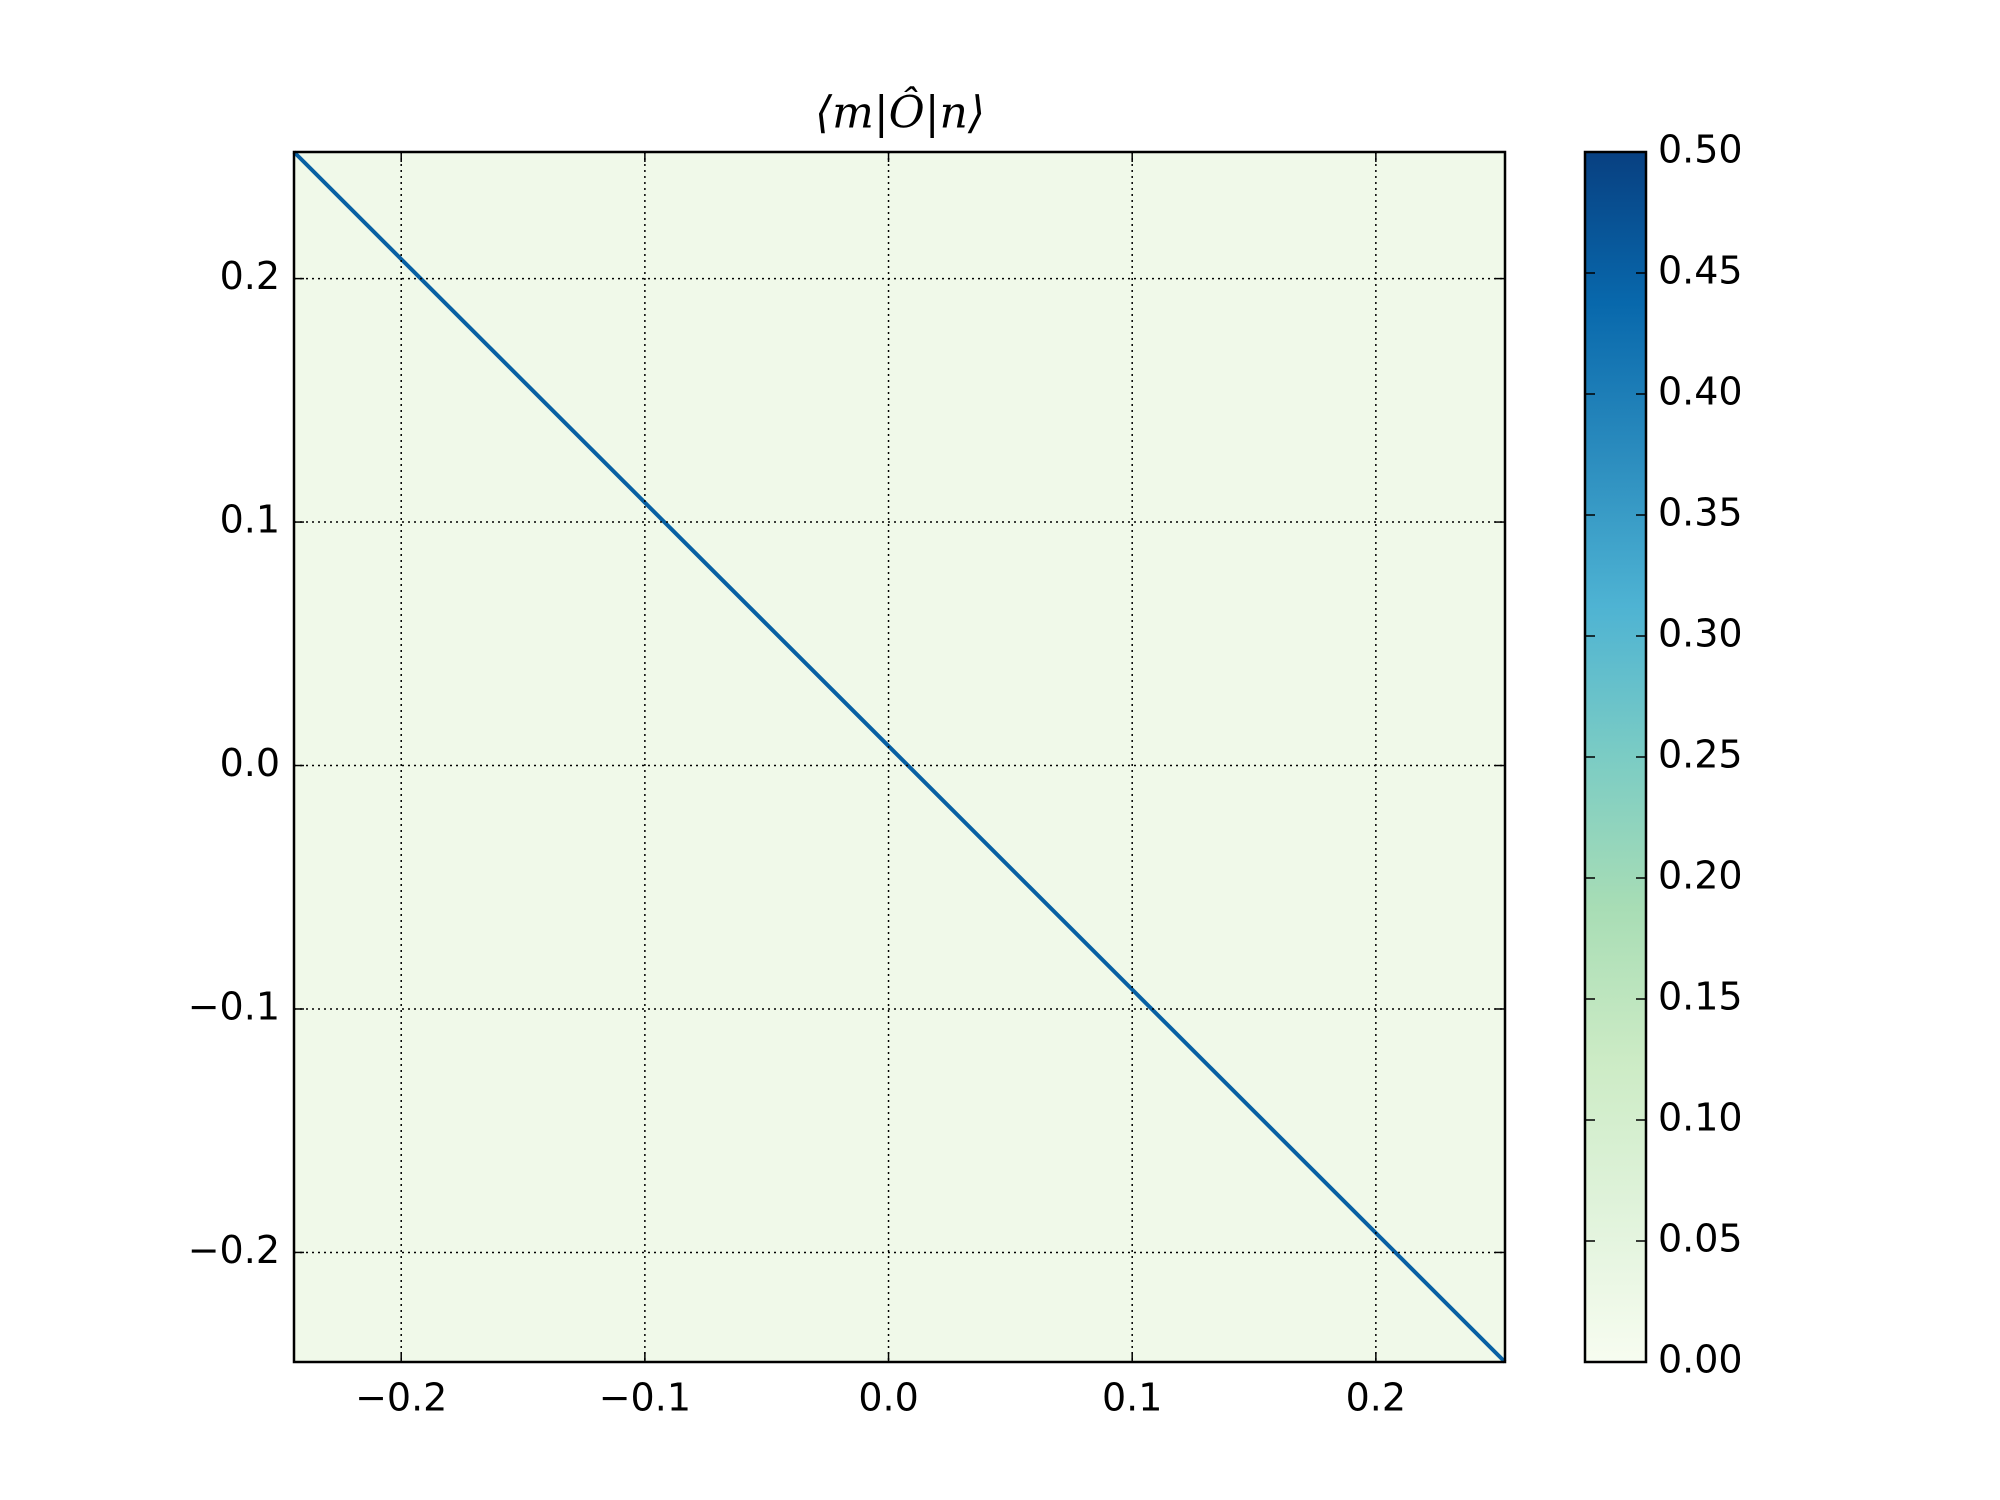 The width and height of the screenshot is (2000, 1500). Describe the element at coordinates (1700, 150) in the screenshot. I see `colorbar-tick-label: 0.50` at that location.